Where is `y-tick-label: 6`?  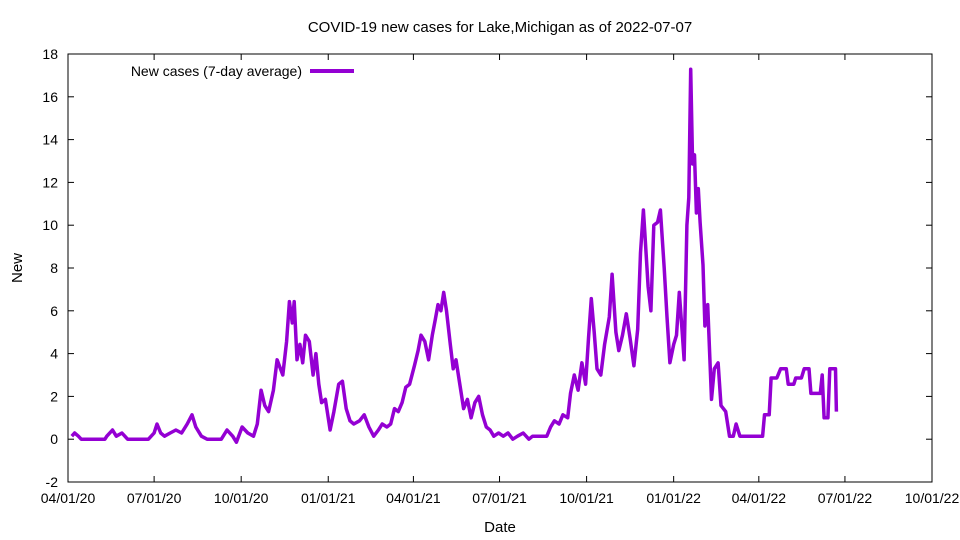 y-tick-label: 6 is located at coordinates (54, 311).